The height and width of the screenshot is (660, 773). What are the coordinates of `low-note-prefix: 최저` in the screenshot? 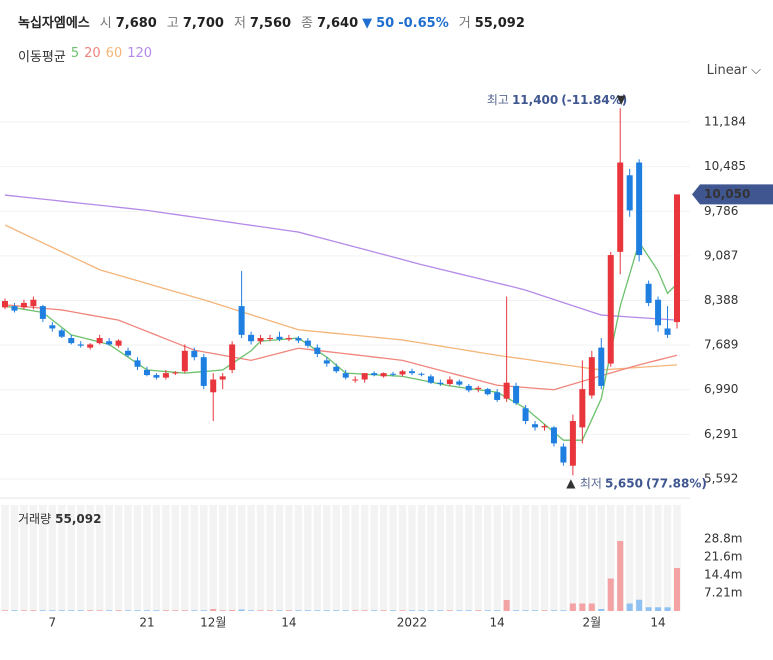 It's located at (591, 483).